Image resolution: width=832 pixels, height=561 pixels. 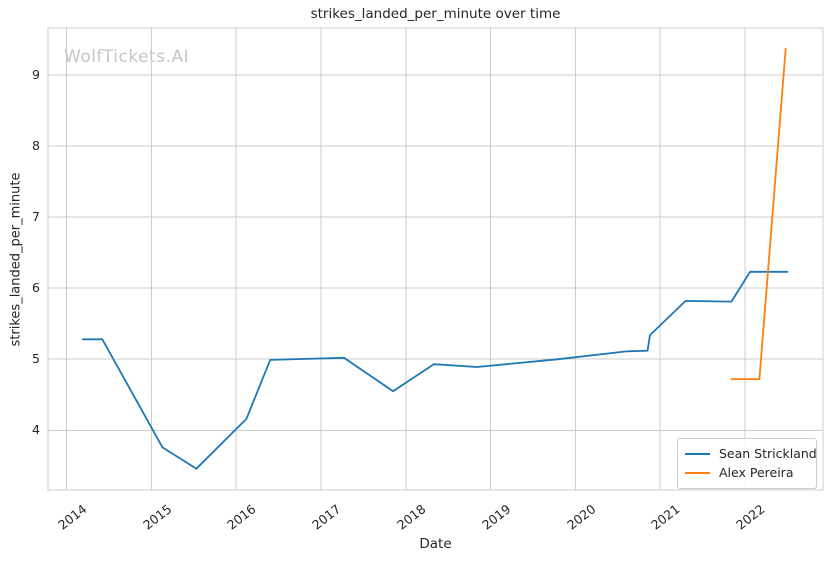 I want to click on y-tick-label: 5, so click(x=36, y=359).